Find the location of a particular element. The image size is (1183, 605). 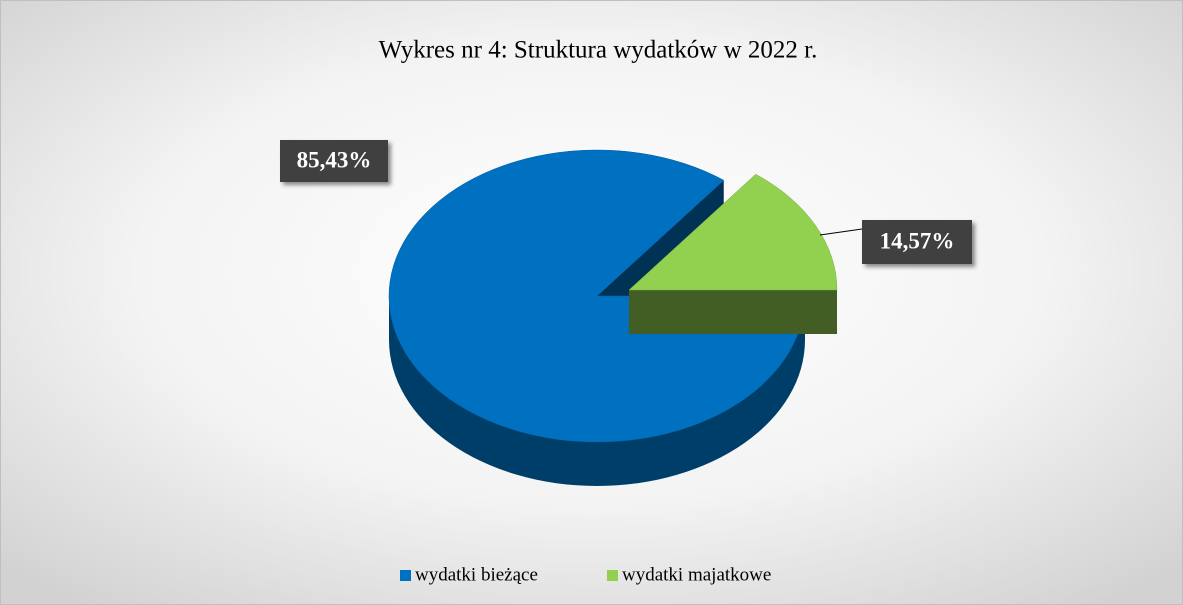

data-label: 14,57% is located at coordinates (917, 240).